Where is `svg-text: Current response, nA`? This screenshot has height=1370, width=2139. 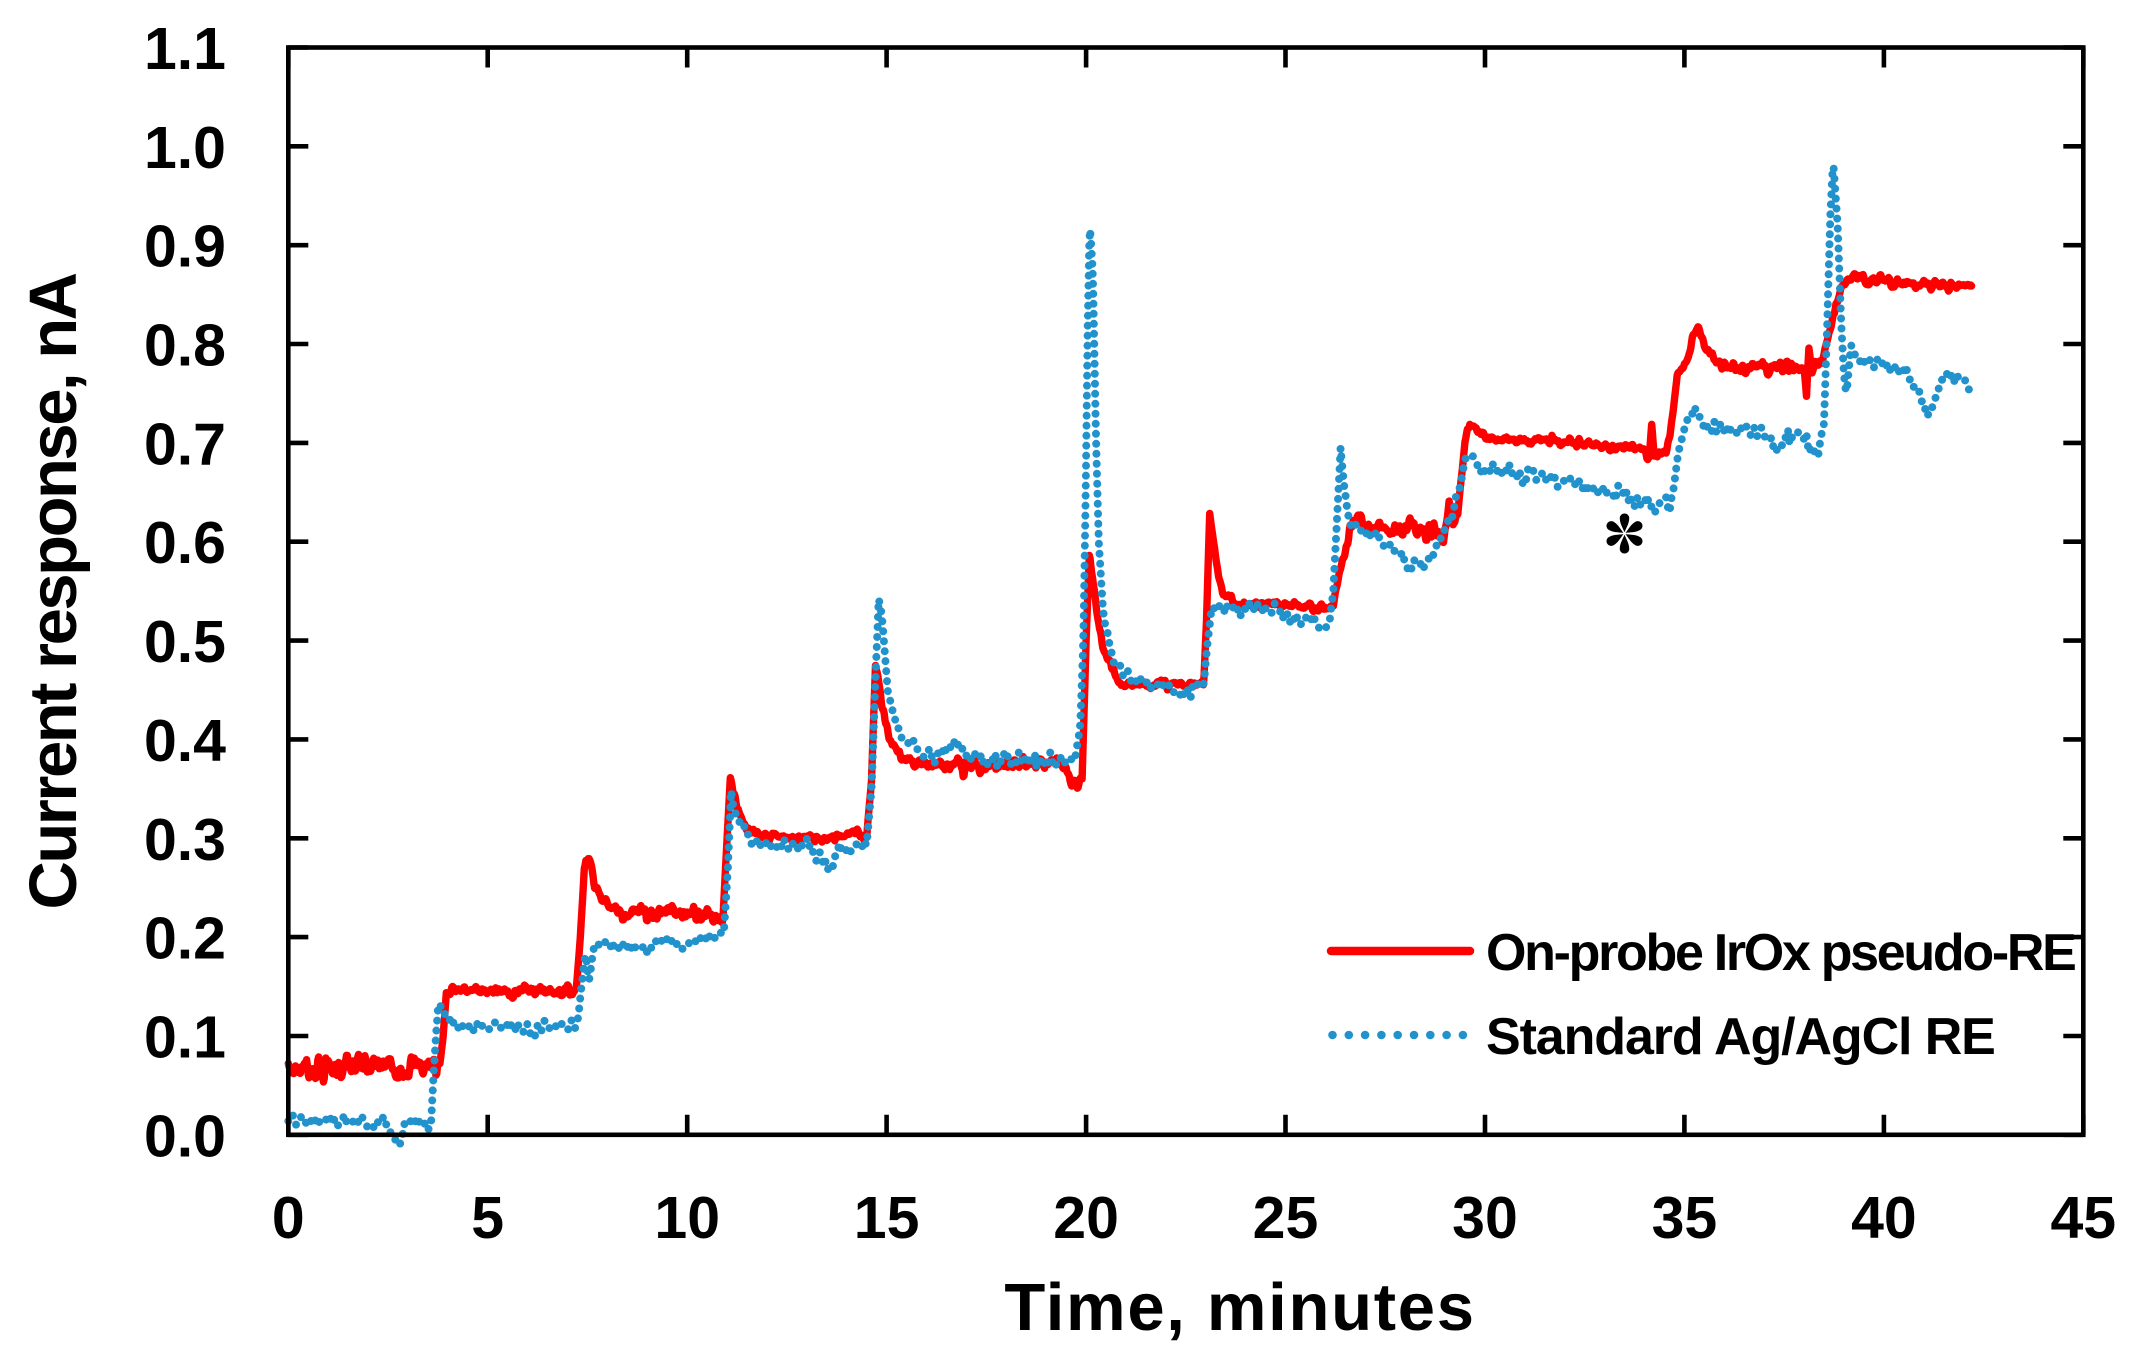 svg-text: Current response, nA is located at coordinates (53, 591).